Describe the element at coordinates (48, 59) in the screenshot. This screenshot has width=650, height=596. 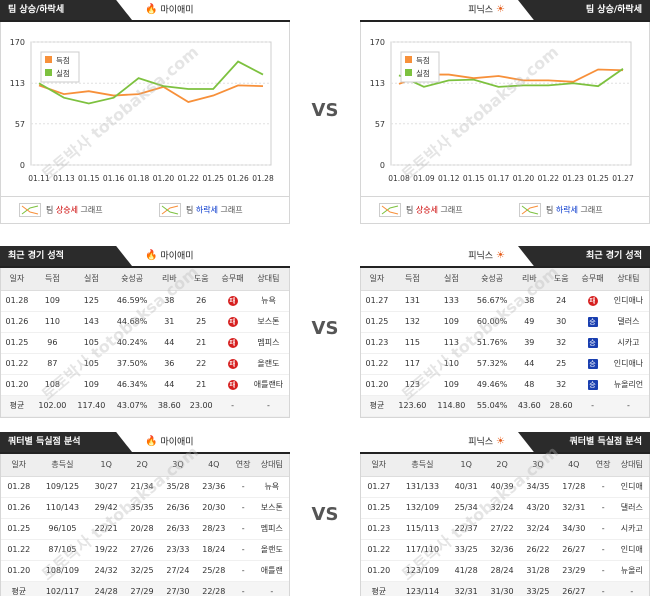
I see `legend-swatch` at that location.